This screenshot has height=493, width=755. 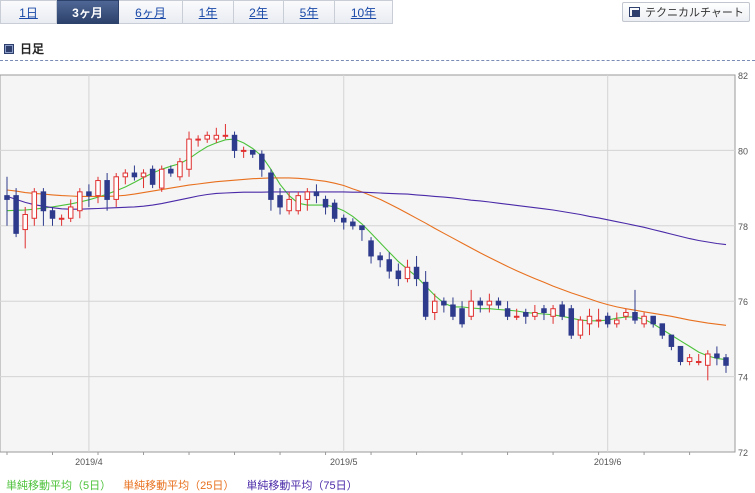 I want to click on section-header: 日足, so click(x=24, y=48).